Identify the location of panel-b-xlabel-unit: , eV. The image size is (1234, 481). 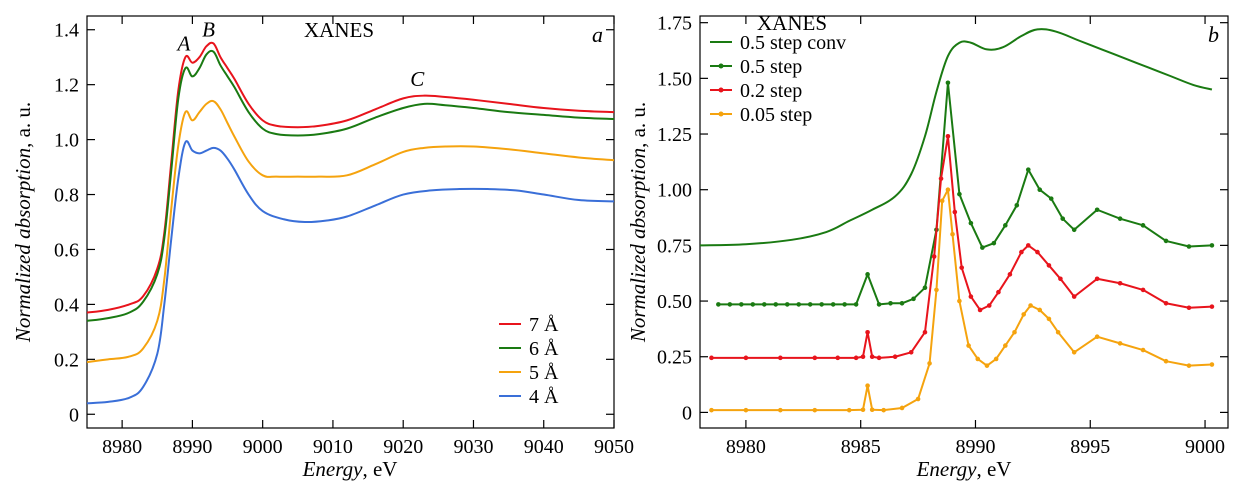
(993, 469).